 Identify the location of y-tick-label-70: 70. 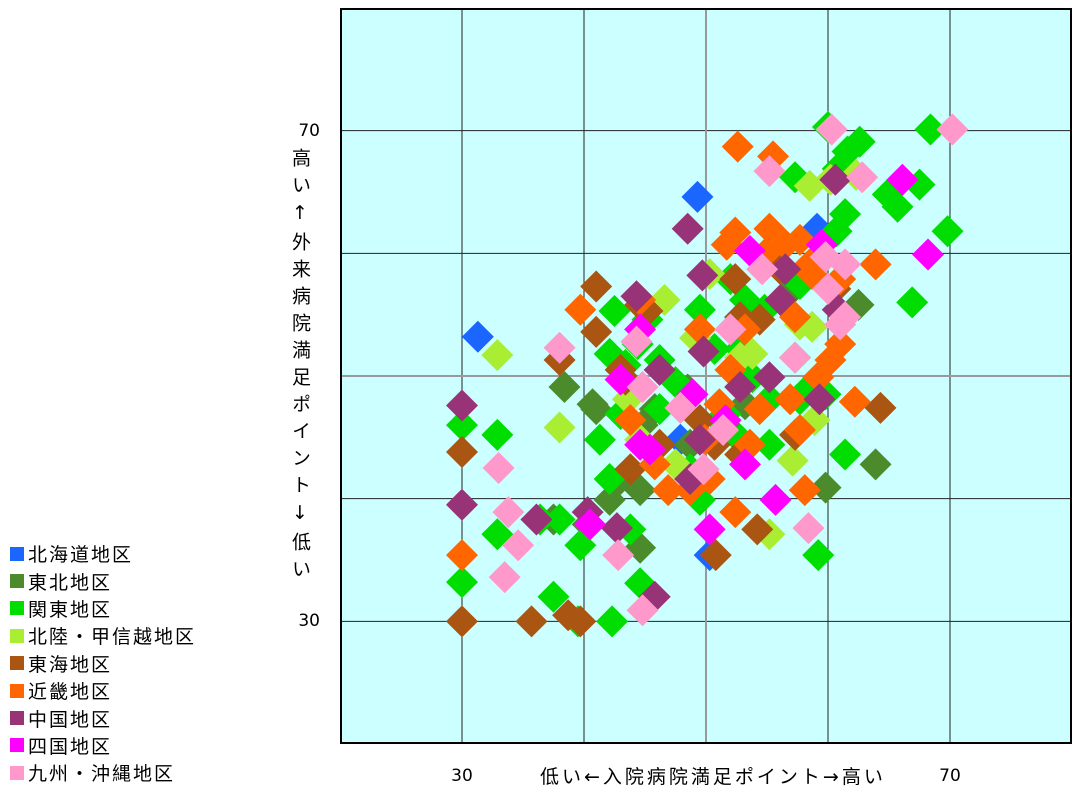
(309, 130).